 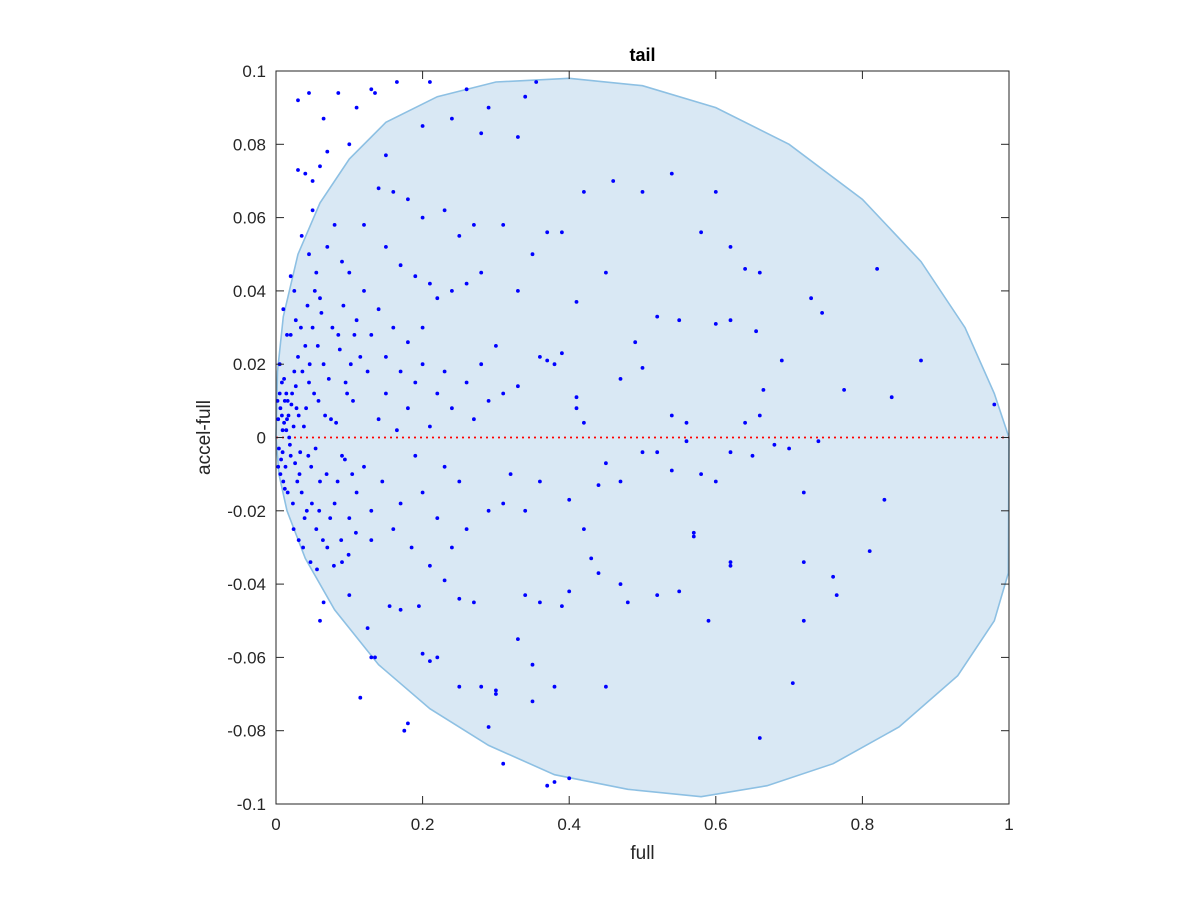 What do you see at coordinates (863, 824) in the screenshot?
I see `x-tick-label: 0.8` at bounding box center [863, 824].